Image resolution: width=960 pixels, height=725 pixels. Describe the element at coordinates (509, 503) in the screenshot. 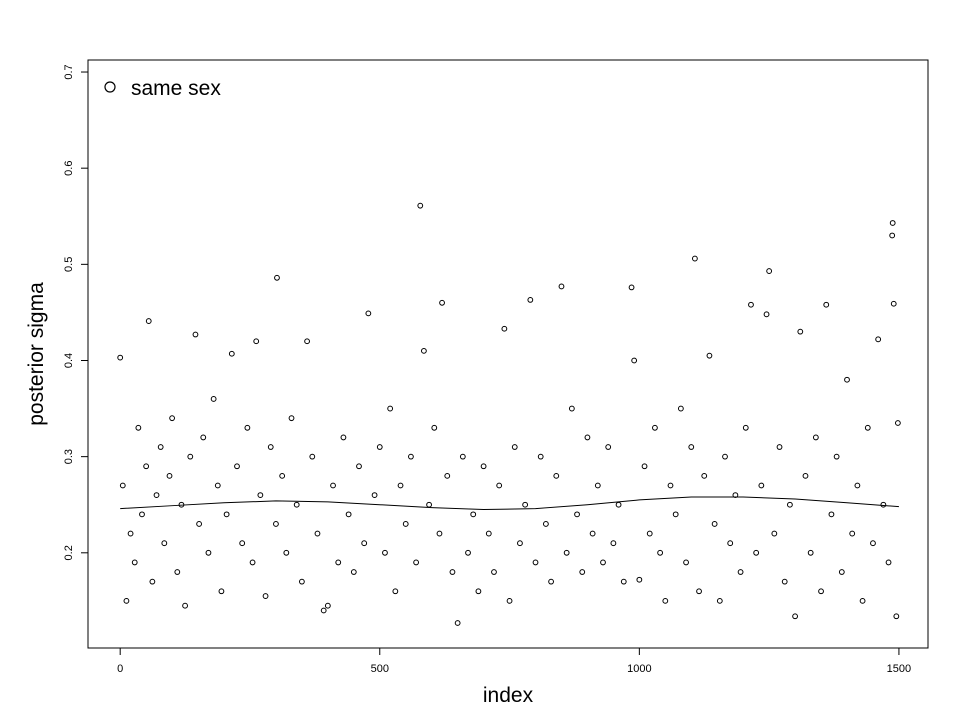

I see `trend-line` at that location.